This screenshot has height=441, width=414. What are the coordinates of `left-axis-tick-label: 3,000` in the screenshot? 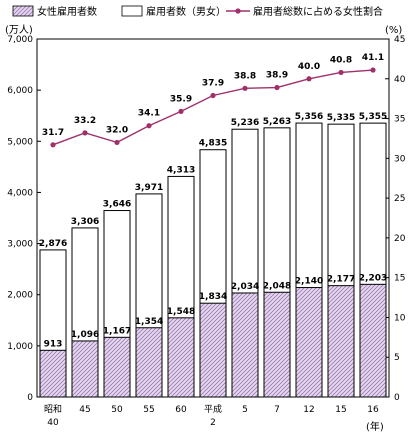 It's located at (20, 245).